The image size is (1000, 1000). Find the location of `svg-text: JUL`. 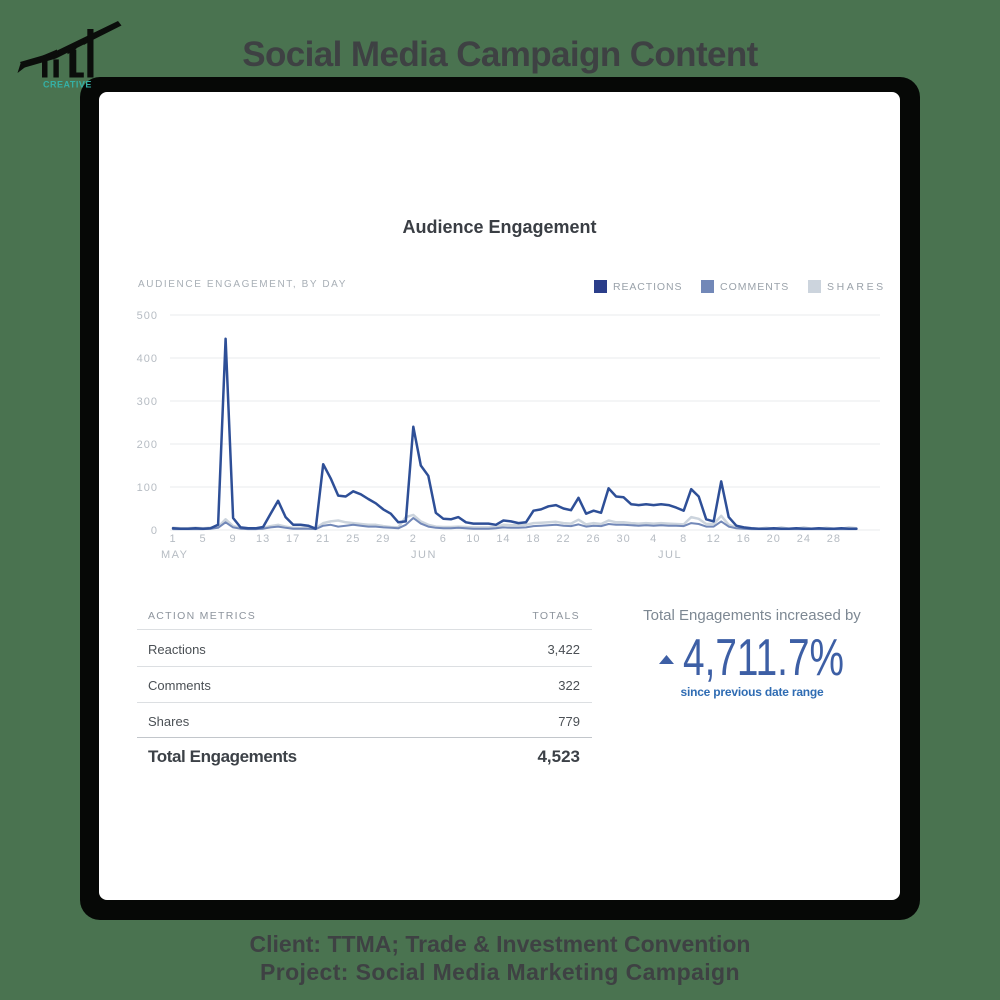

svg-text: JUL is located at coordinates (670, 555).